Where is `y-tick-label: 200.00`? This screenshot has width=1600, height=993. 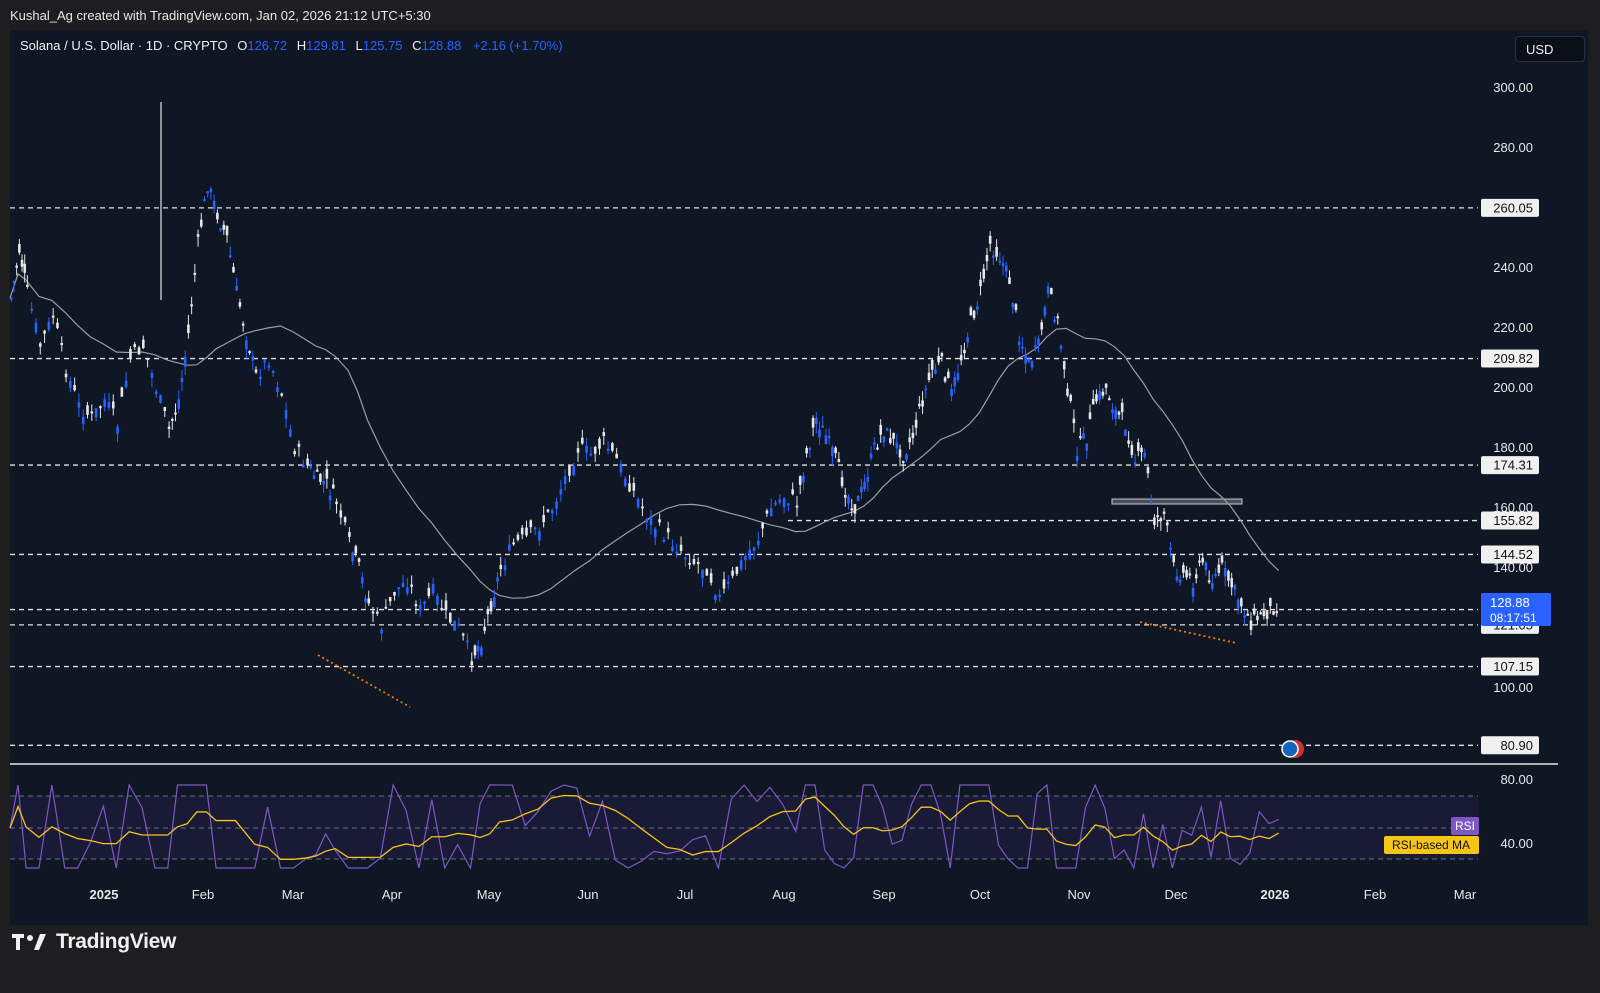 y-tick-label: 200.00 is located at coordinates (1513, 387).